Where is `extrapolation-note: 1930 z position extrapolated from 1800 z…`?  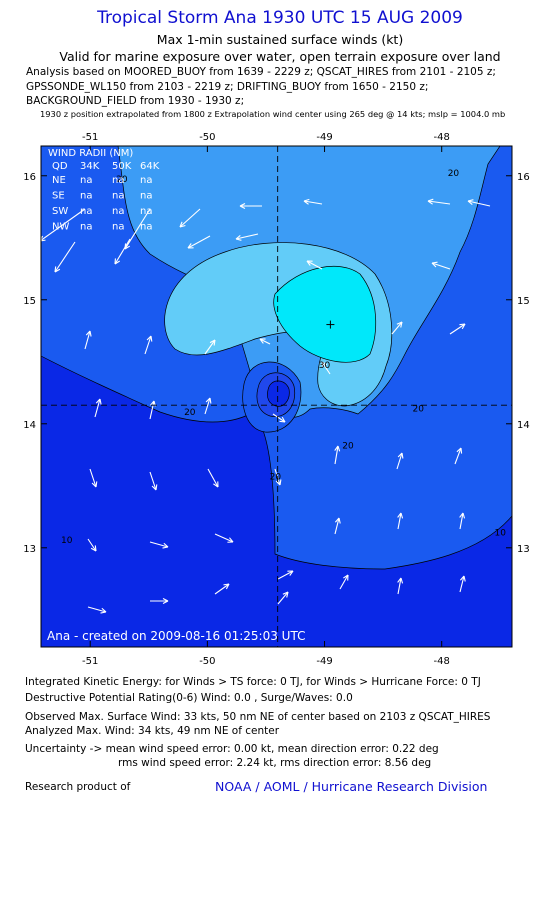 extrapolation-note: 1930 z position extrapolated from 1800 z… is located at coordinates (273, 114).